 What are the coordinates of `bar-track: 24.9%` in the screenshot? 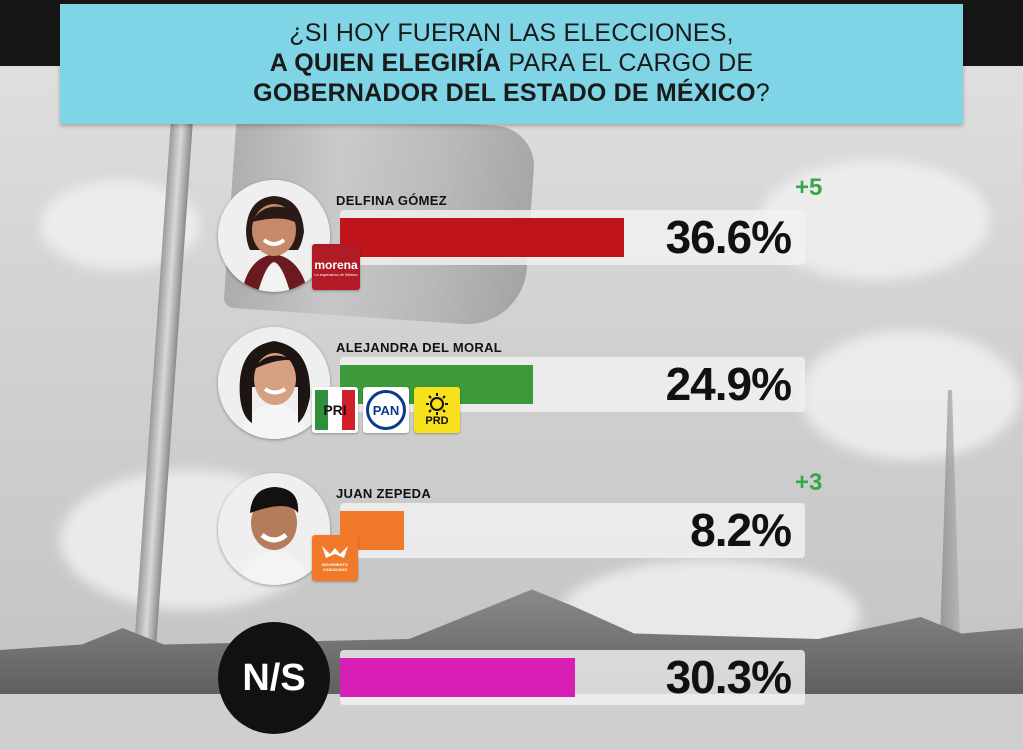 It's located at (572, 384).